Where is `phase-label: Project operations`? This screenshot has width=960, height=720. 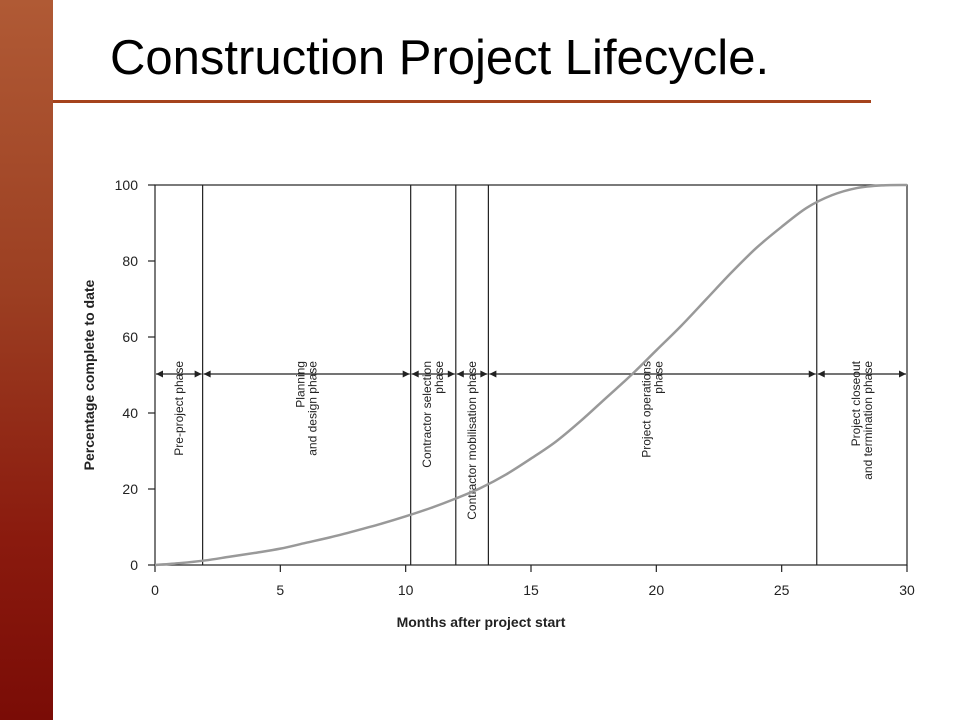 phase-label: Project operations is located at coordinates (647, 409).